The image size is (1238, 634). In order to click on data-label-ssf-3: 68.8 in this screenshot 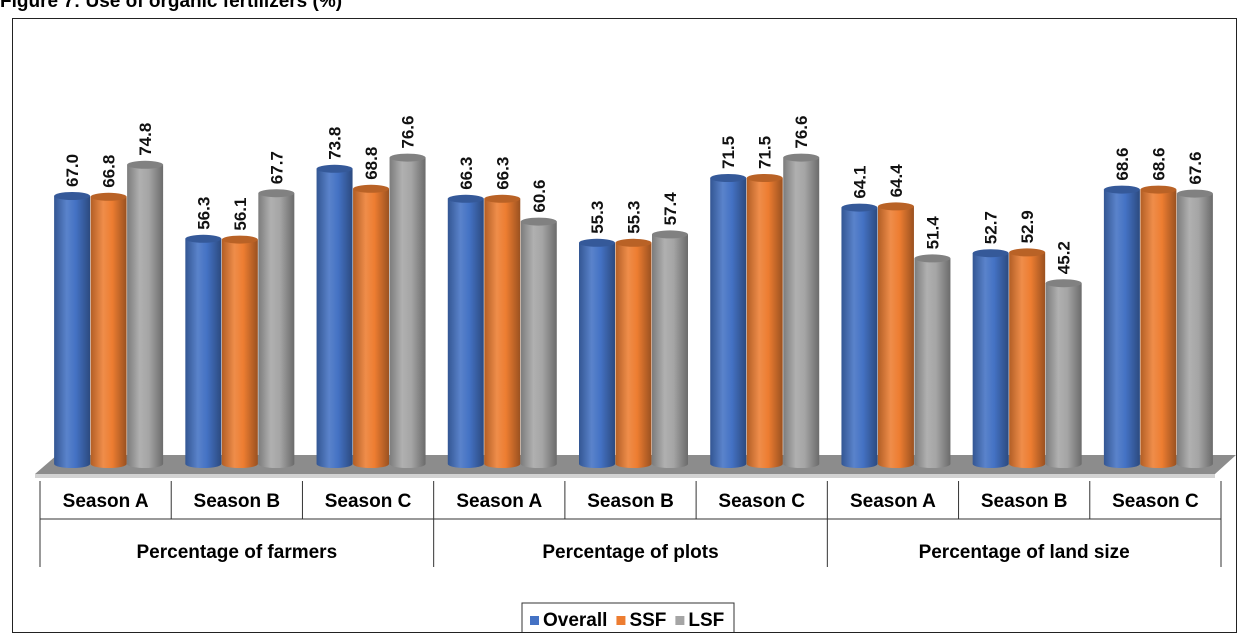, I will do `click(371, 163)`.